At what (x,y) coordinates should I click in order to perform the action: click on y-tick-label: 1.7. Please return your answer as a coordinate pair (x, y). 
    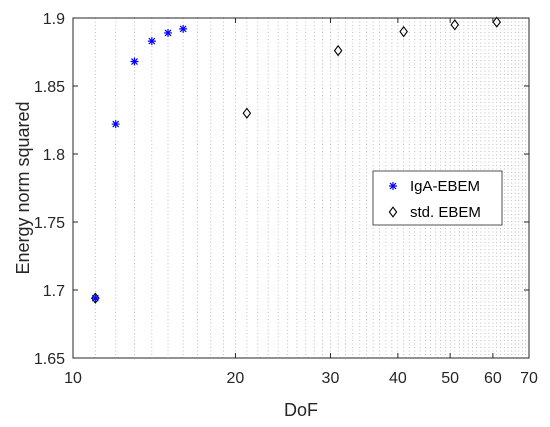
    Looking at the image, I should click on (54, 291).